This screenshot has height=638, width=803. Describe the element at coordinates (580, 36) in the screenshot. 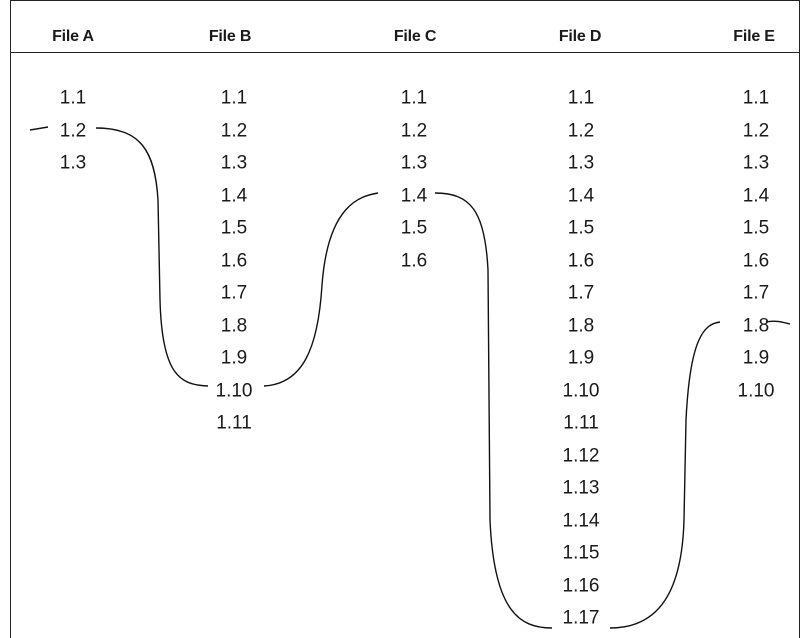

I see `column-header-file-d: File D` at that location.